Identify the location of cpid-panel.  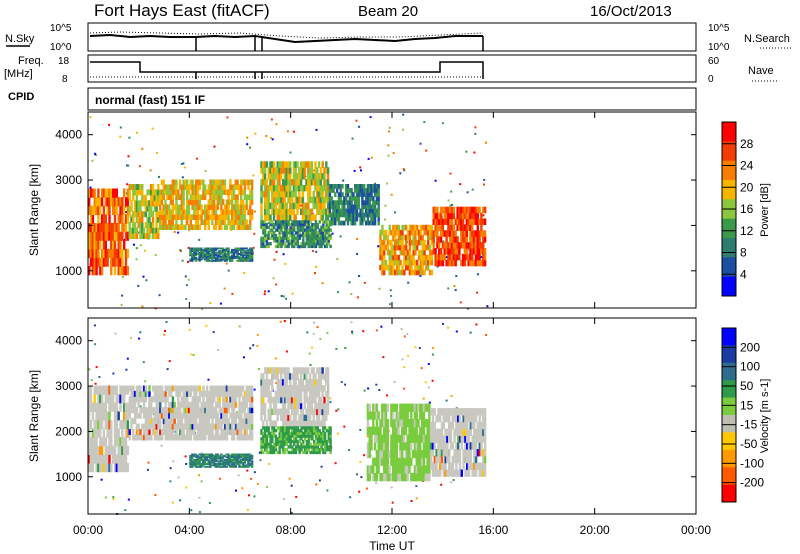
(392, 99).